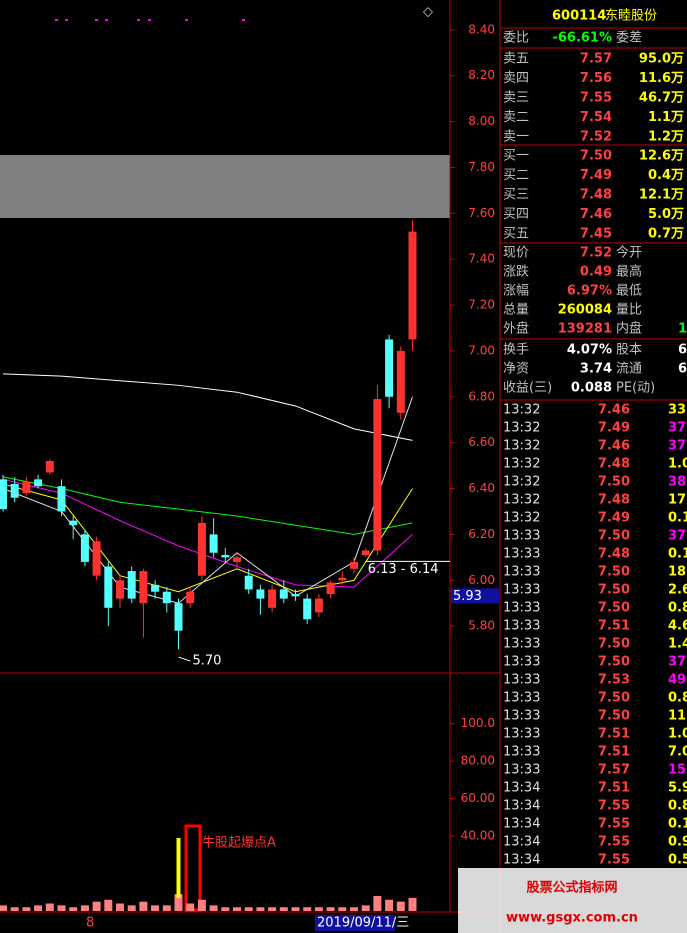  I want to click on book-label: 卖五, so click(516, 59).